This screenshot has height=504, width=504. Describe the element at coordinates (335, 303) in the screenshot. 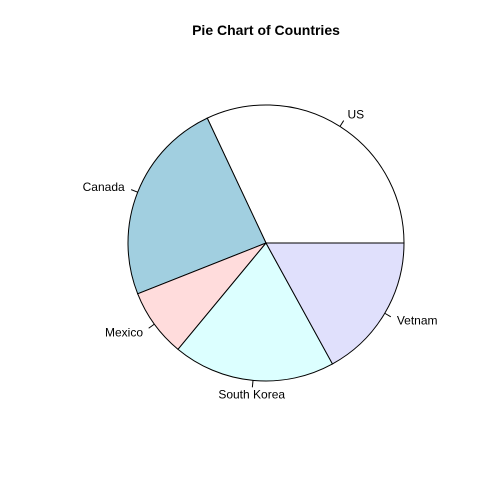

I see `slice-vetnam` at that location.